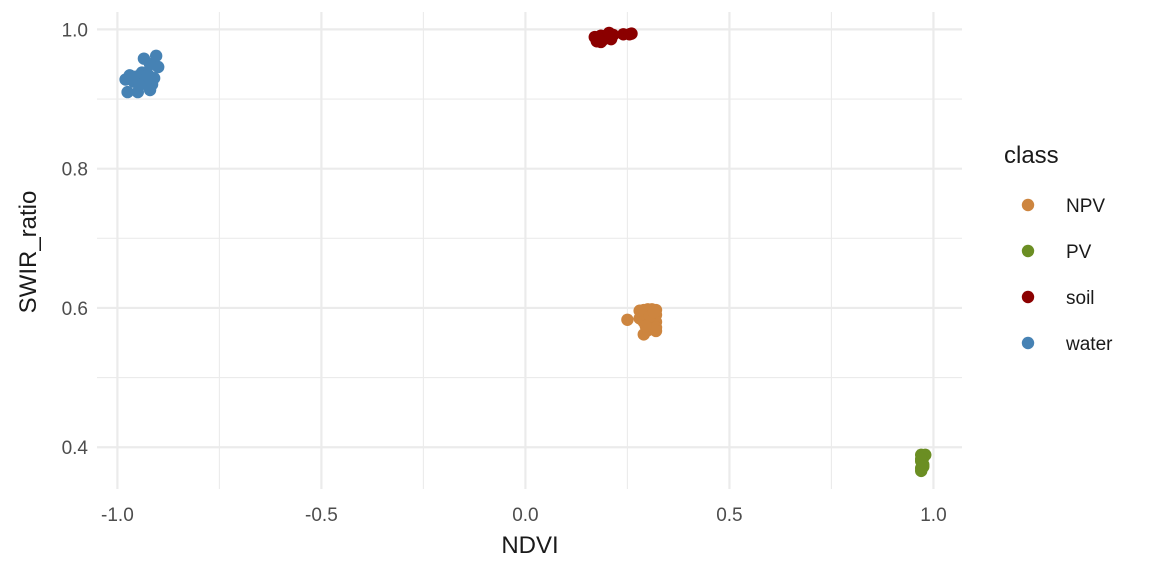 The width and height of the screenshot is (1152, 576). What do you see at coordinates (529, 545) in the screenshot?
I see `x-axis-title: NDVI` at bounding box center [529, 545].